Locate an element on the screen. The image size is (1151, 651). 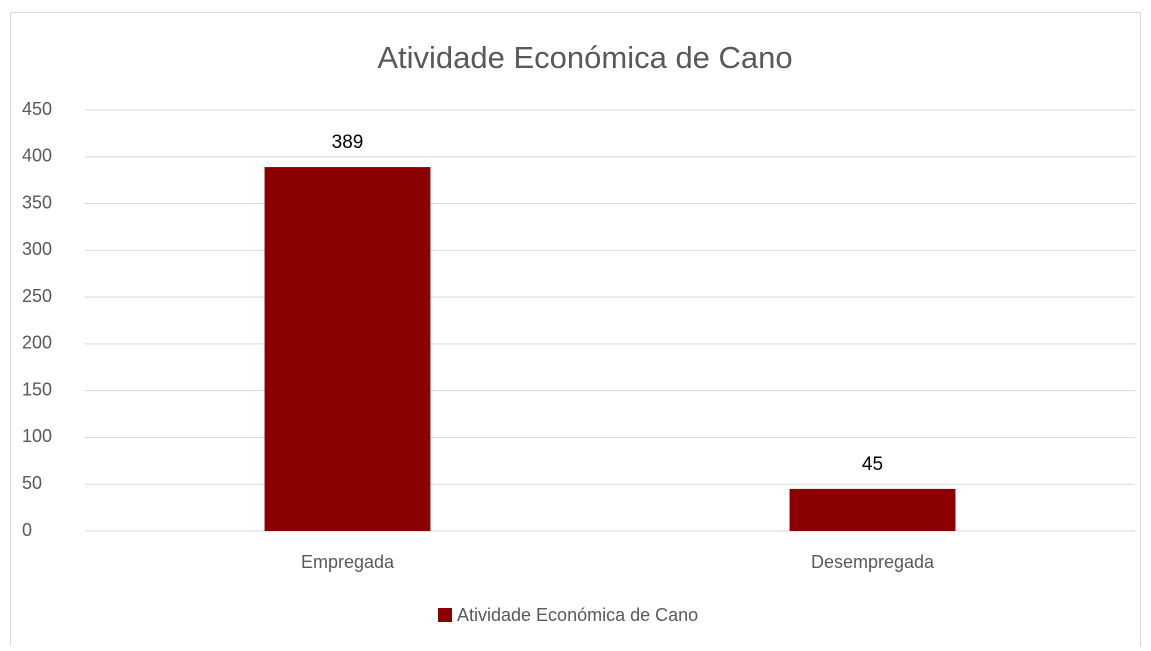
y-tick-label: 300 is located at coordinates (37, 249).